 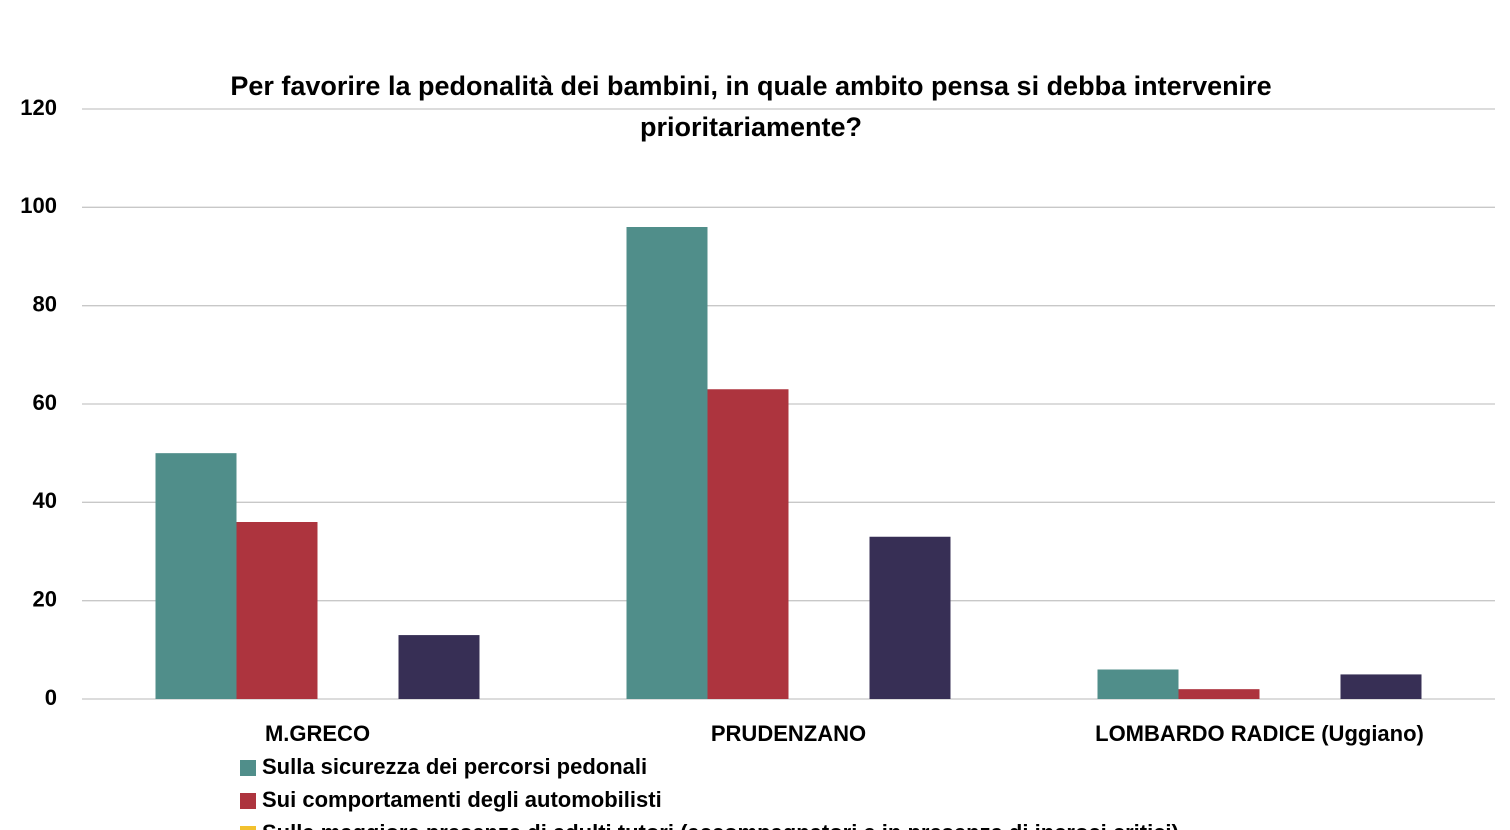 I want to click on y-tick-label: 100, so click(x=38, y=205).